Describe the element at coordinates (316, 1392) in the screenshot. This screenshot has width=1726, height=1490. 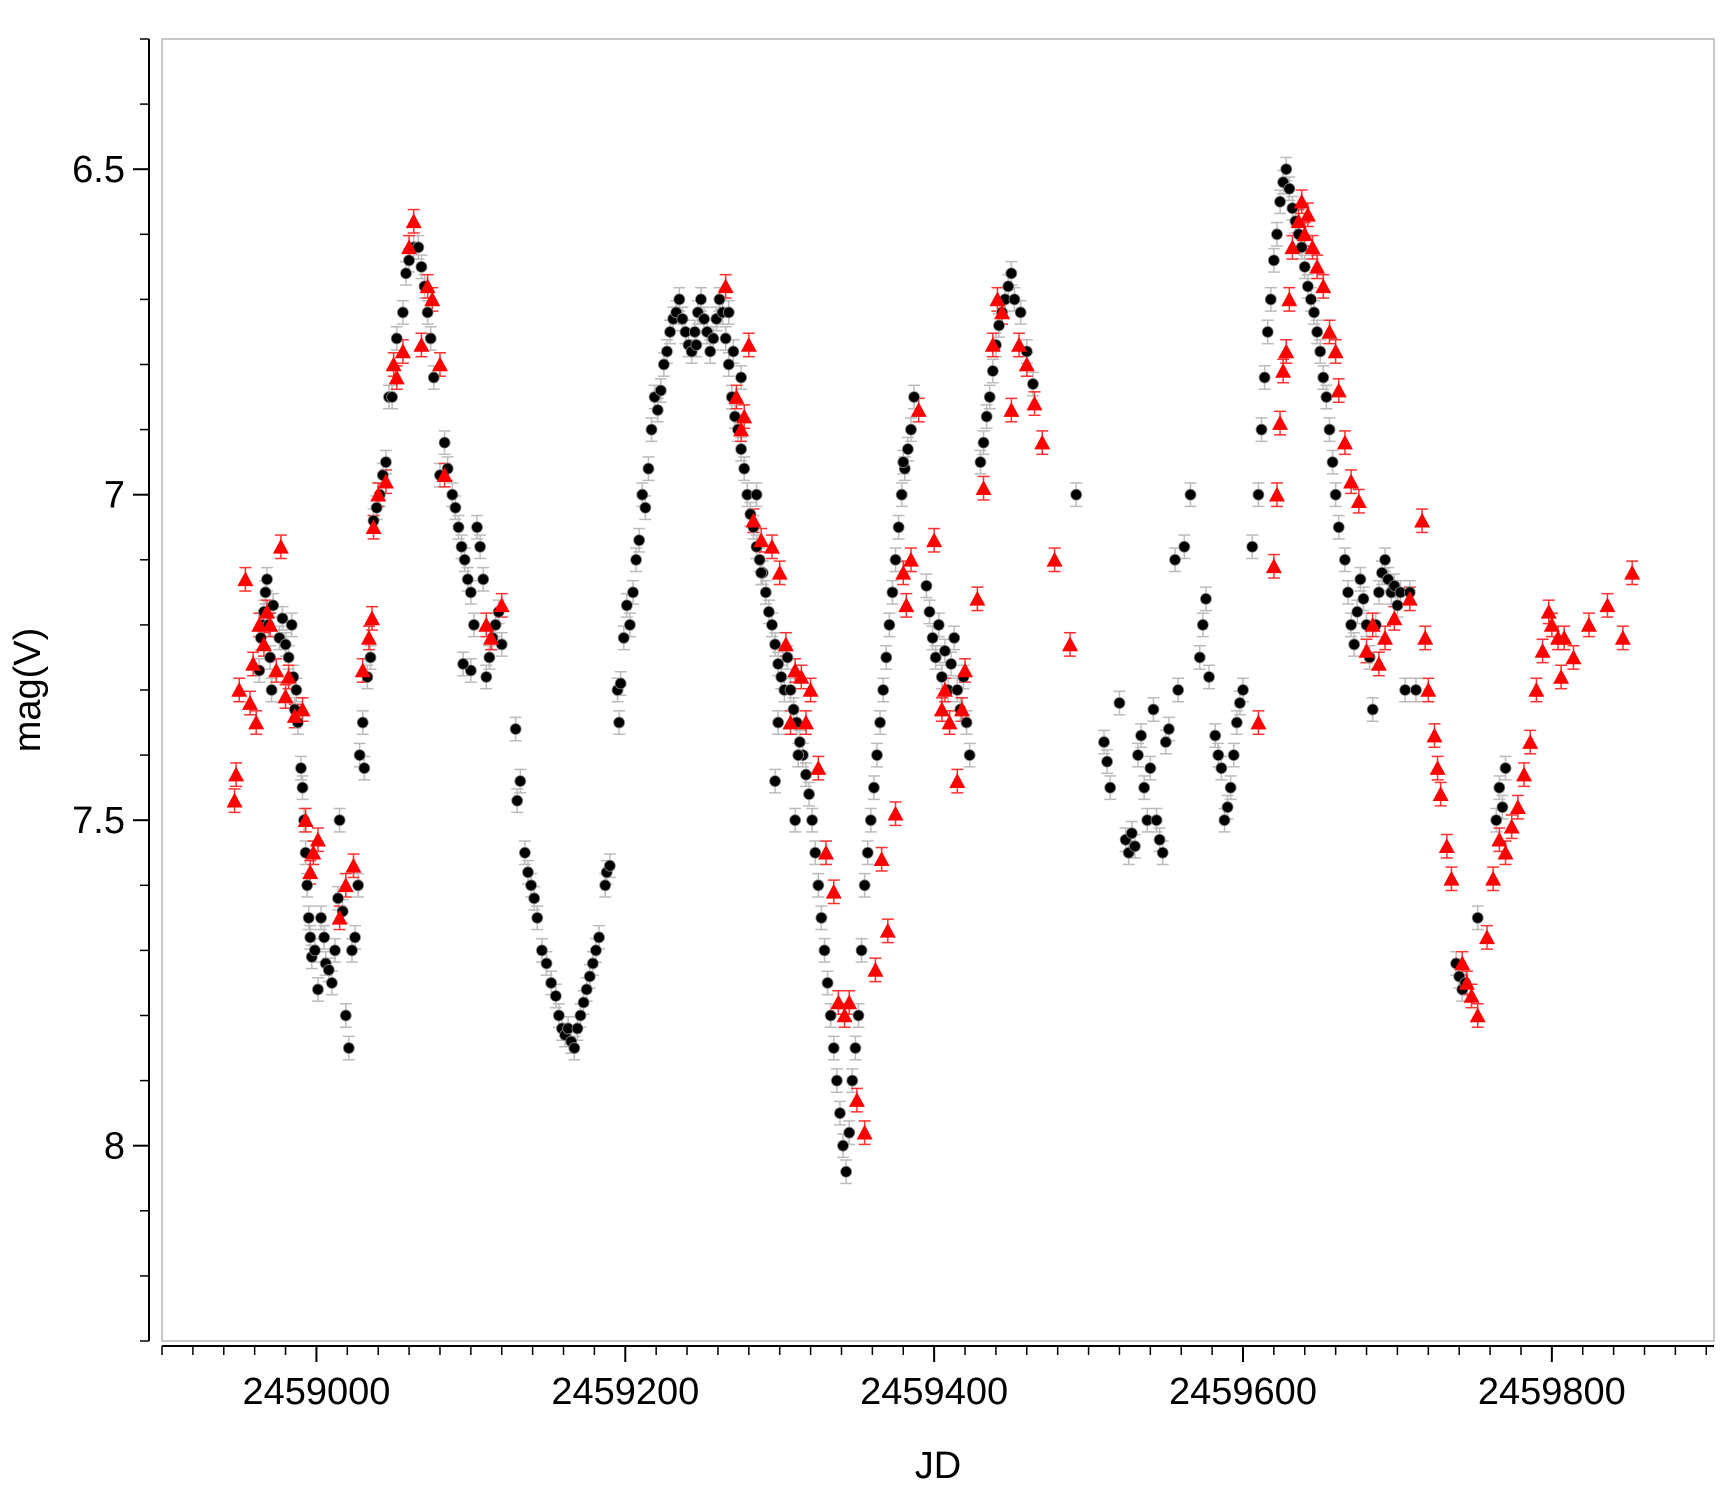
I see `x-tick-label: 2459000` at that location.